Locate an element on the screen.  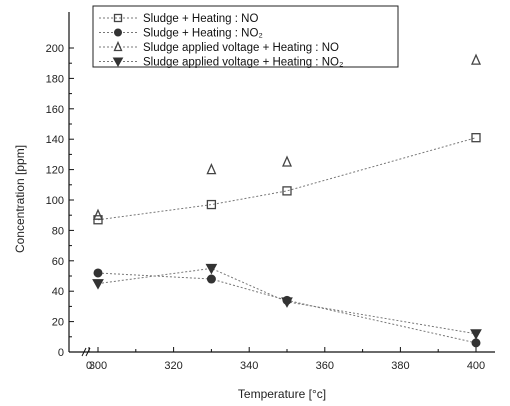
x-tick-label: 320 is located at coordinates (173, 366).